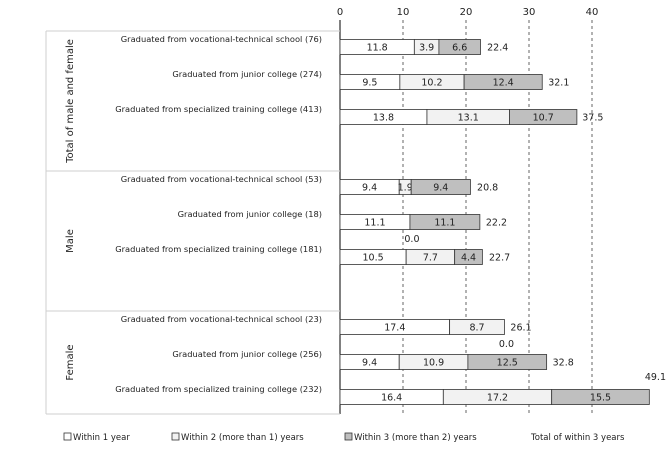 The image size is (670, 469). Describe the element at coordinates (70, 362) in the screenshot. I see `group-label: Female` at that location.